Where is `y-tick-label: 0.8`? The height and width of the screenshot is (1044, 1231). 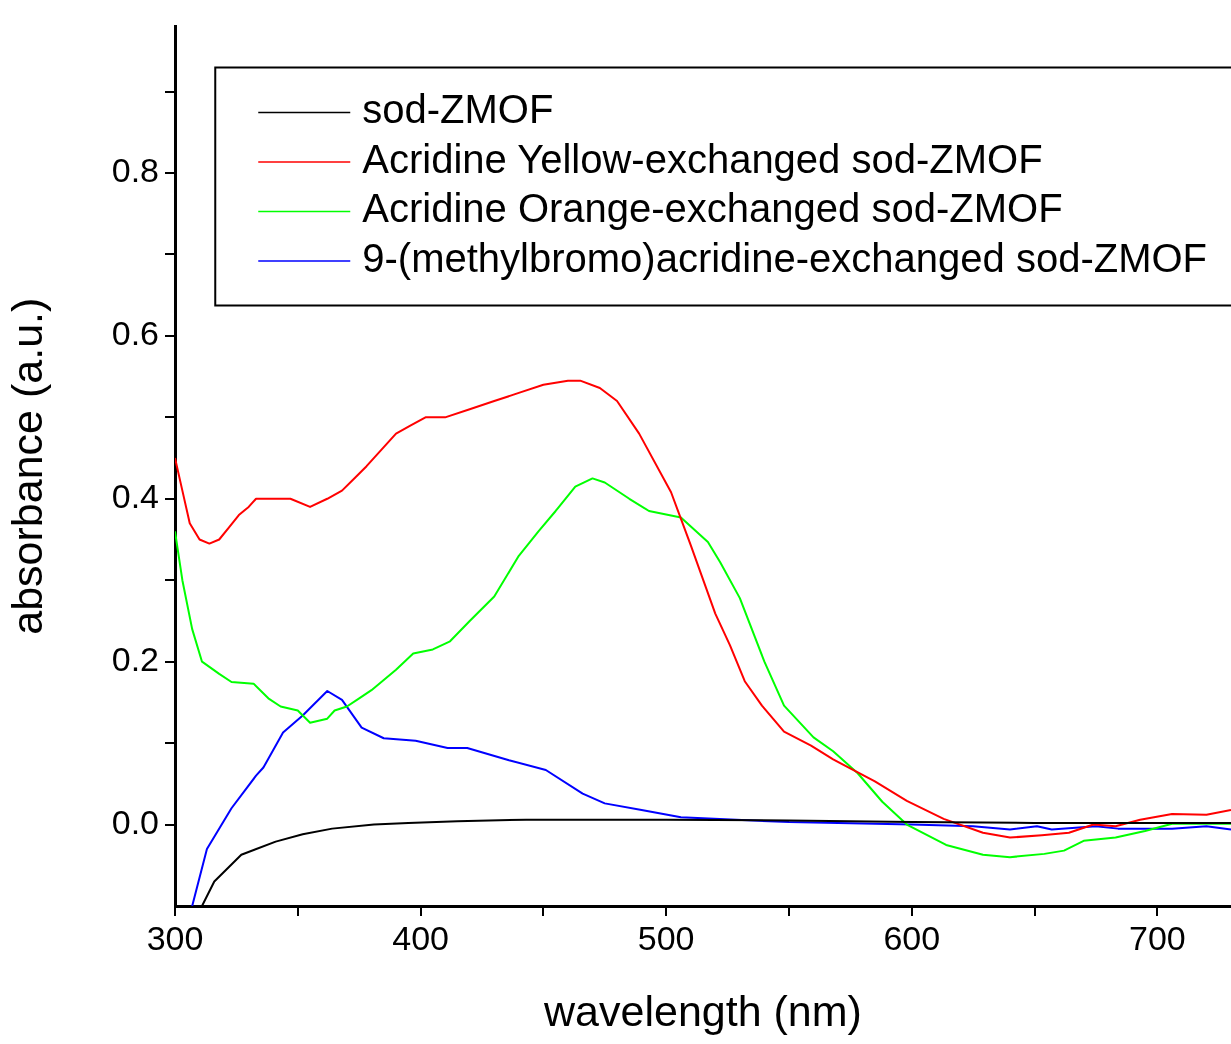
y-tick-label: 0.8 is located at coordinates (135, 170).